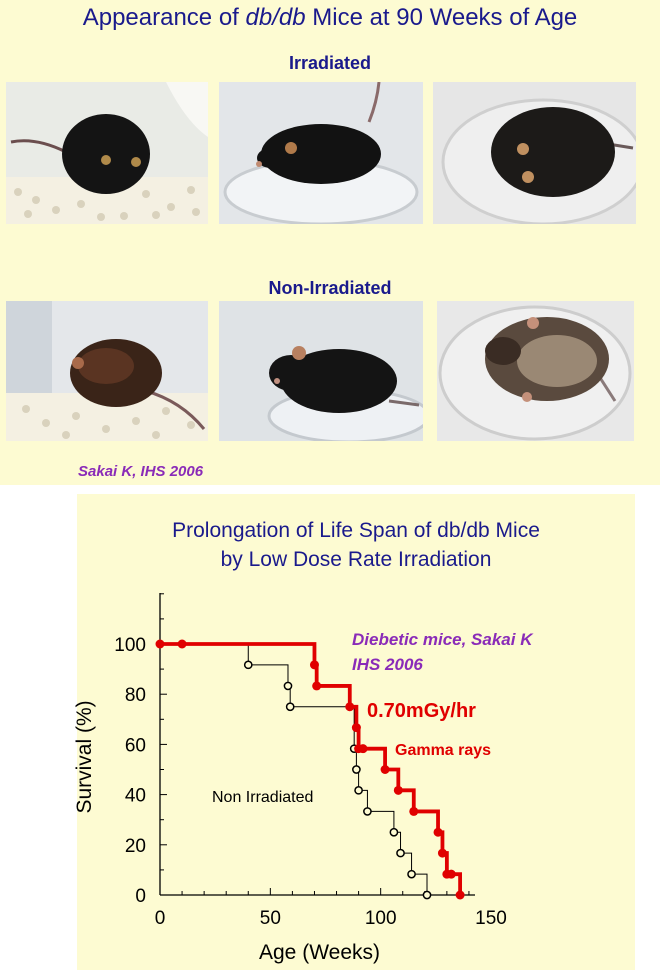 The width and height of the screenshot is (660, 970). Describe the element at coordinates (135, 846) in the screenshot. I see `y-tick-label: 20` at that location.